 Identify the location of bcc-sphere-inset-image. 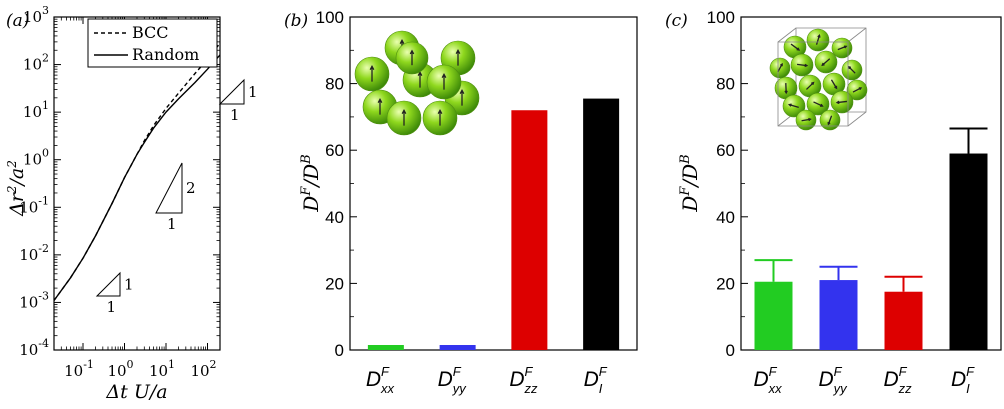
(417, 83).